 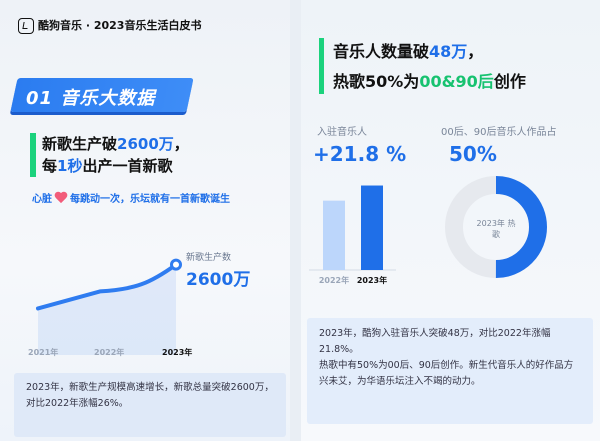 What do you see at coordinates (61, 197) in the screenshot?
I see `heart-icon` at bounding box center [61, 197].